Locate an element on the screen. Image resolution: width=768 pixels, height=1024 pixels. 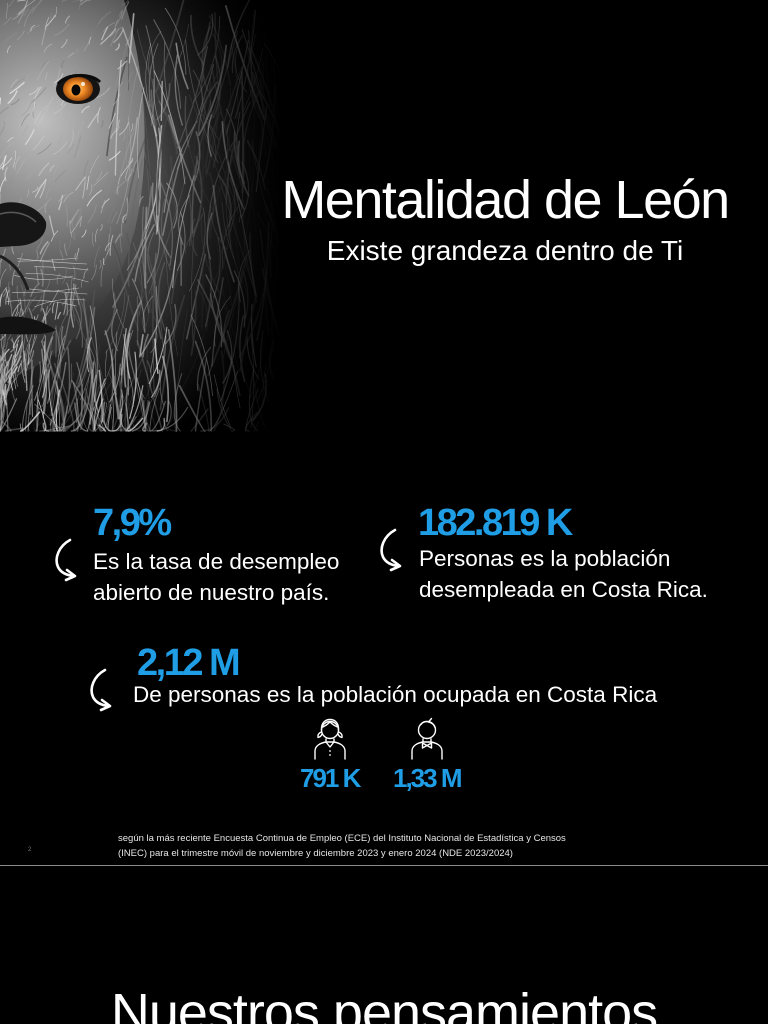
men-employed-value: 1,33 M is located at coordinates (427, 778).